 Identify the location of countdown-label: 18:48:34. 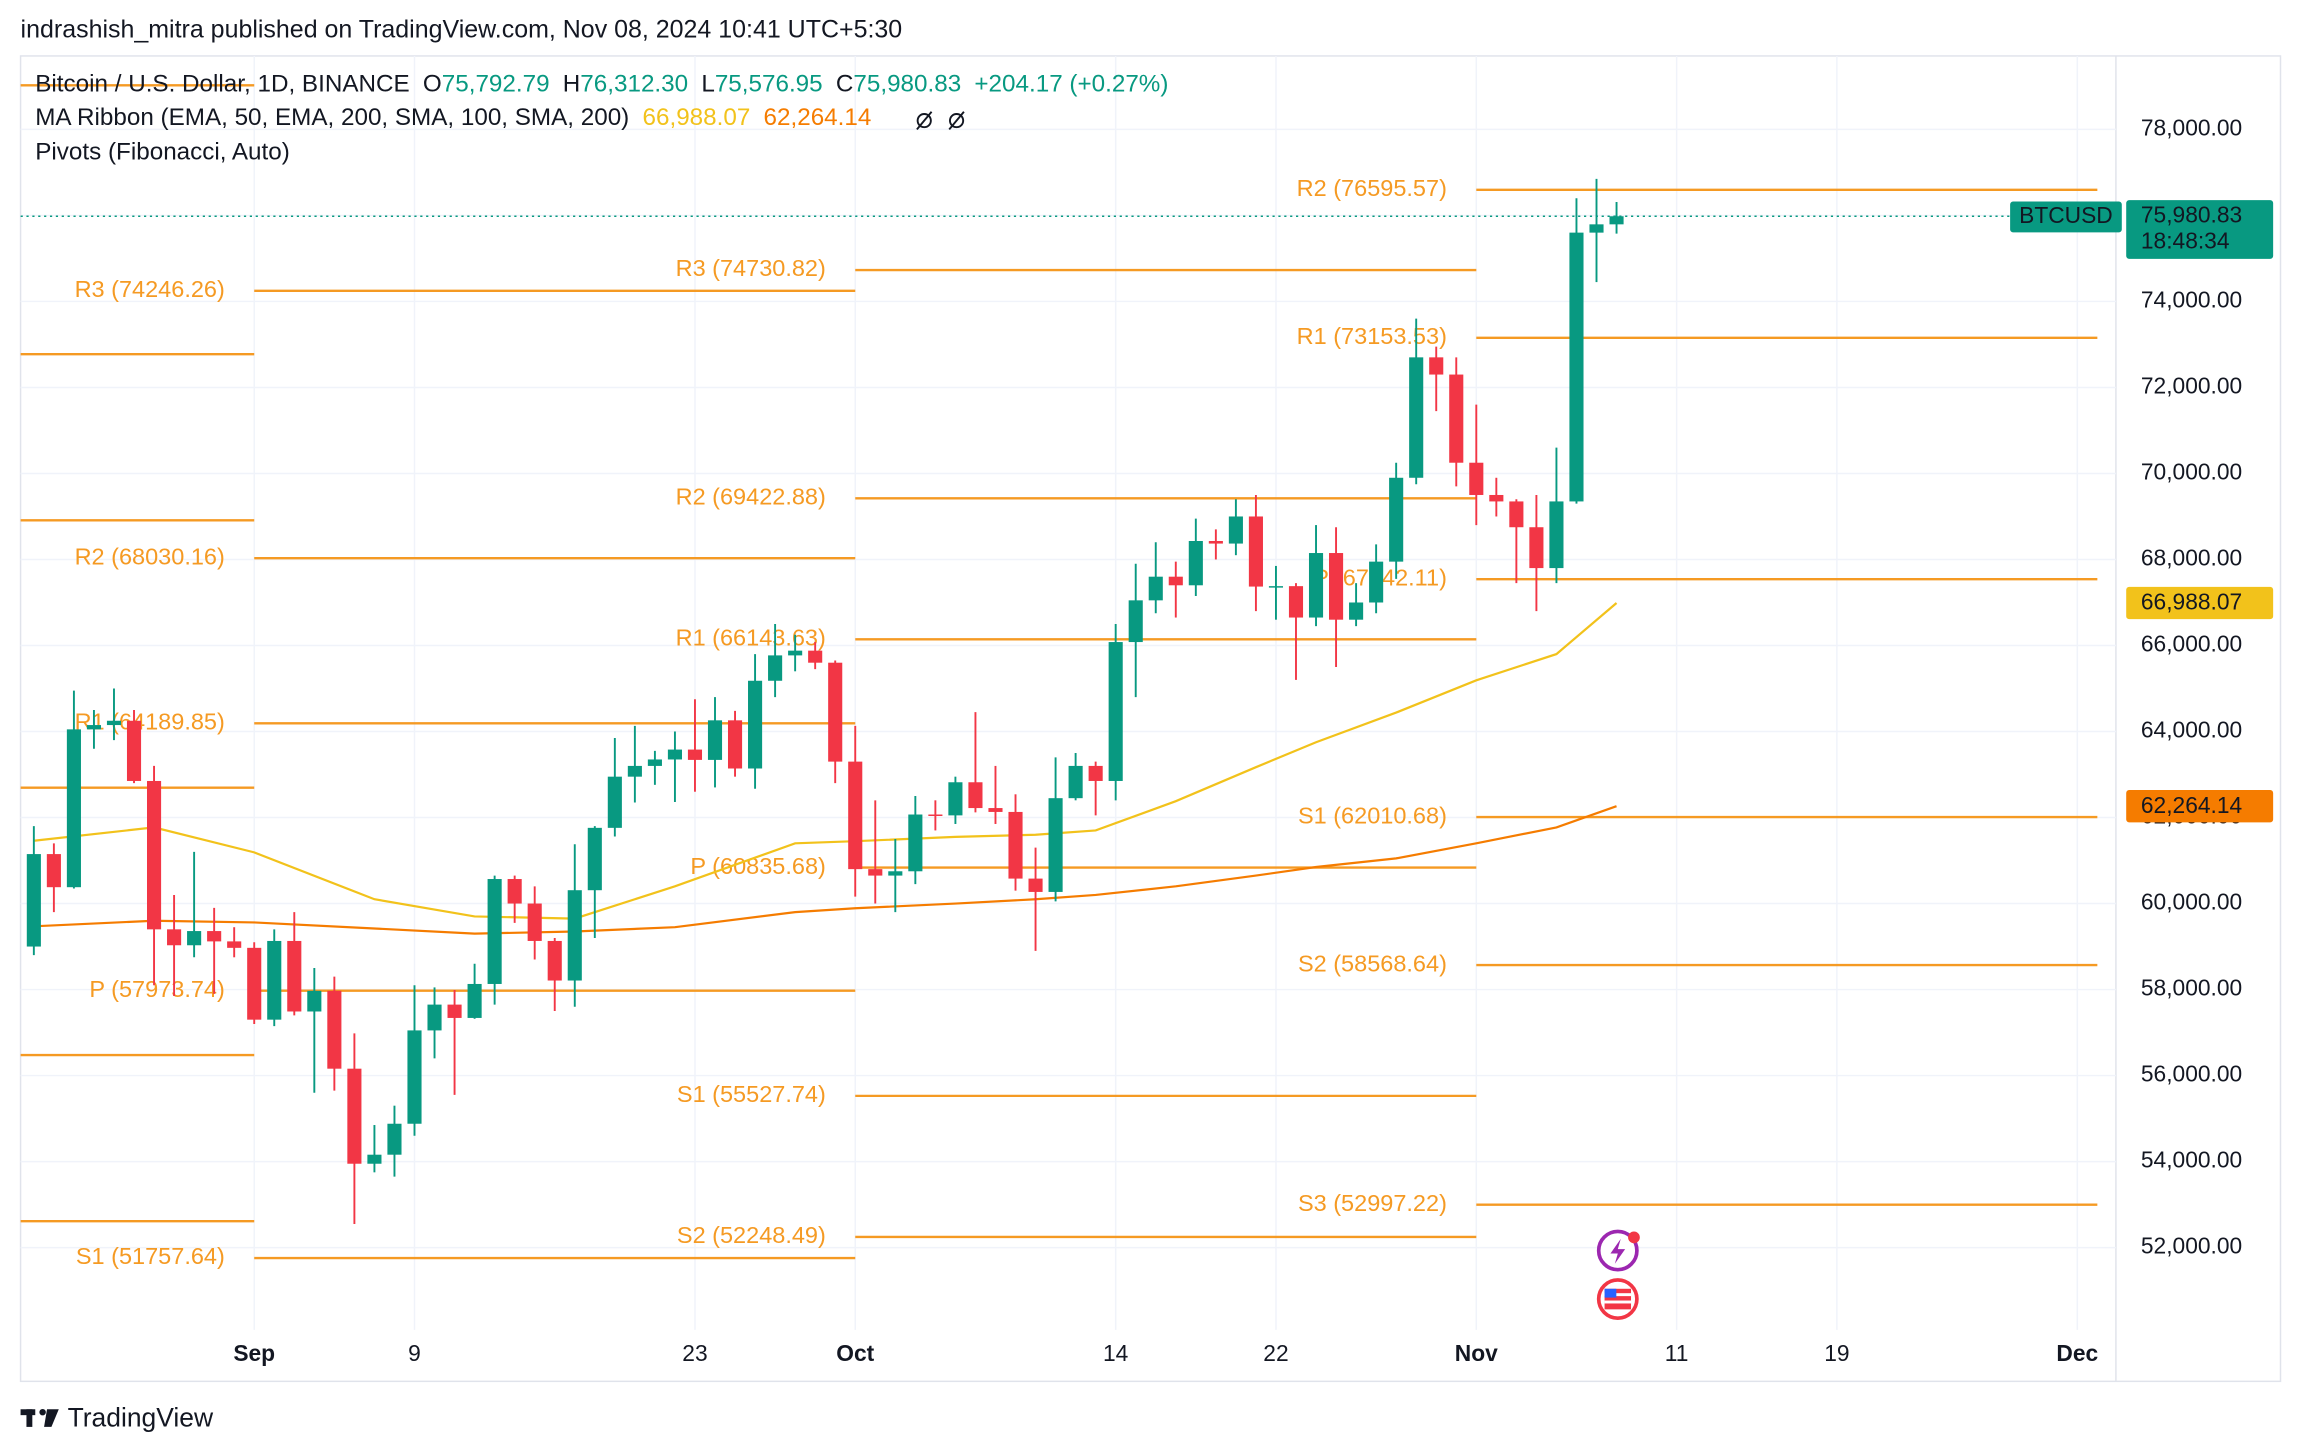
(2185, 241).